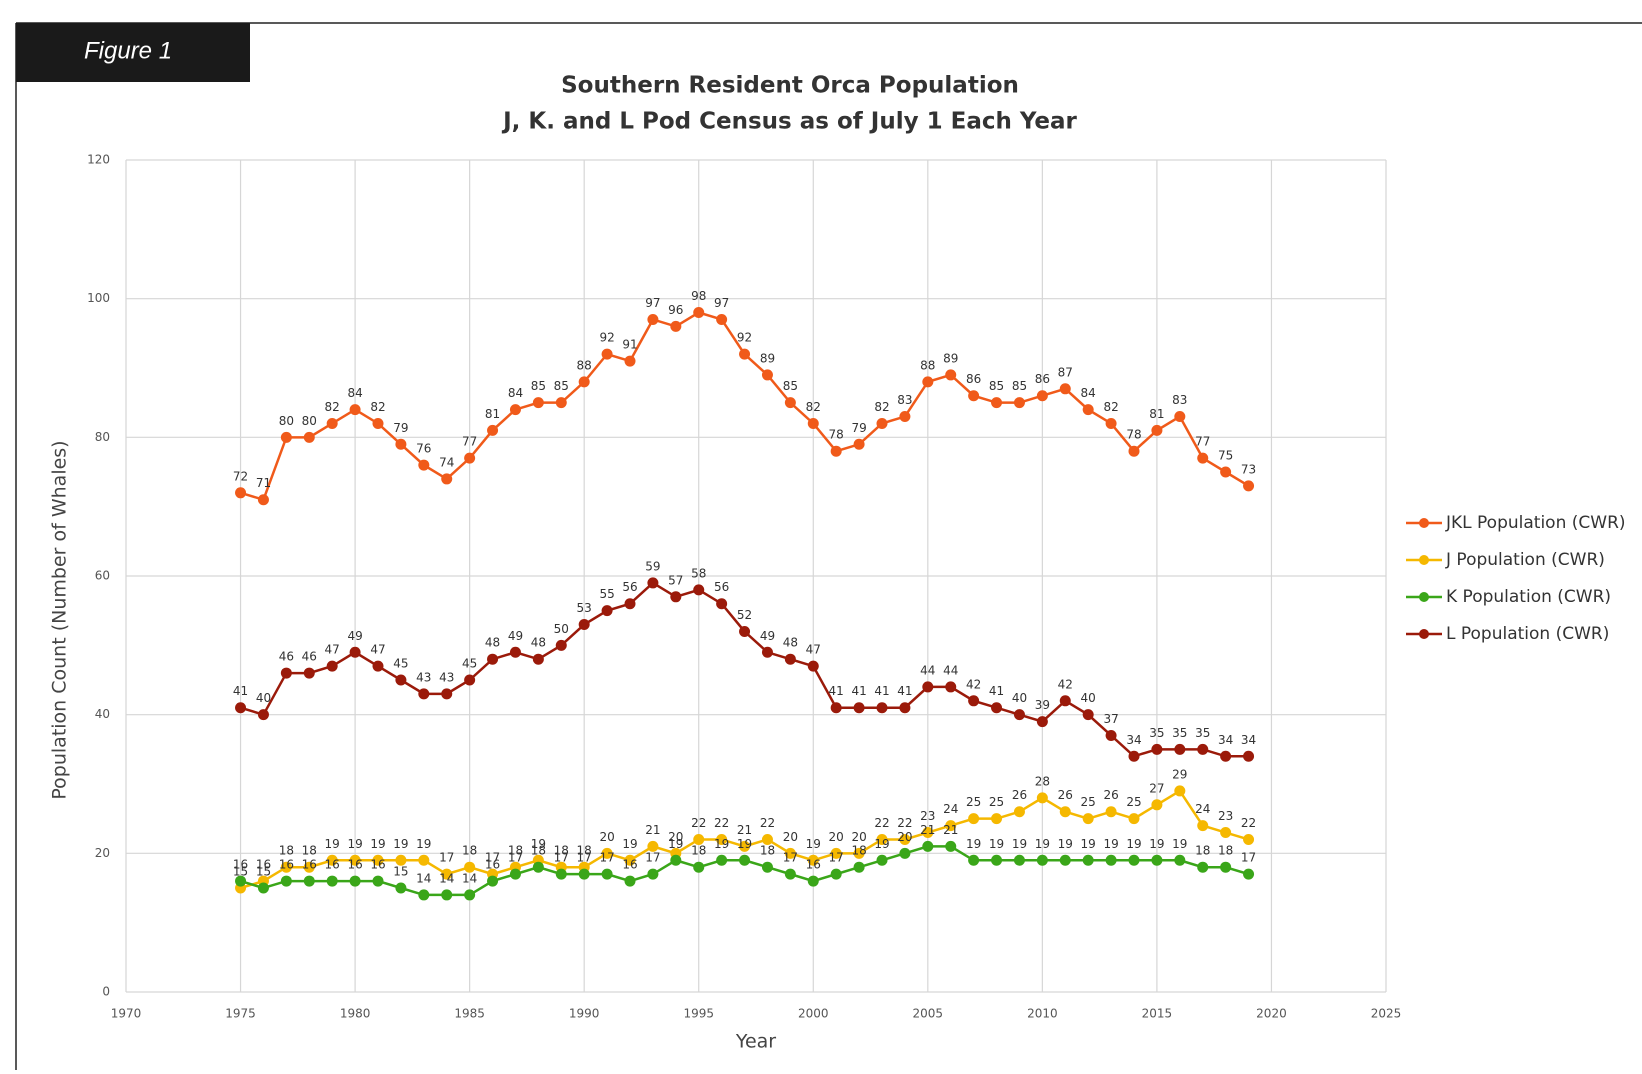  What do you see at coordinates (698, 573) in the screenshot?
I see `data-label: 58` at bounding box center [698, 573].